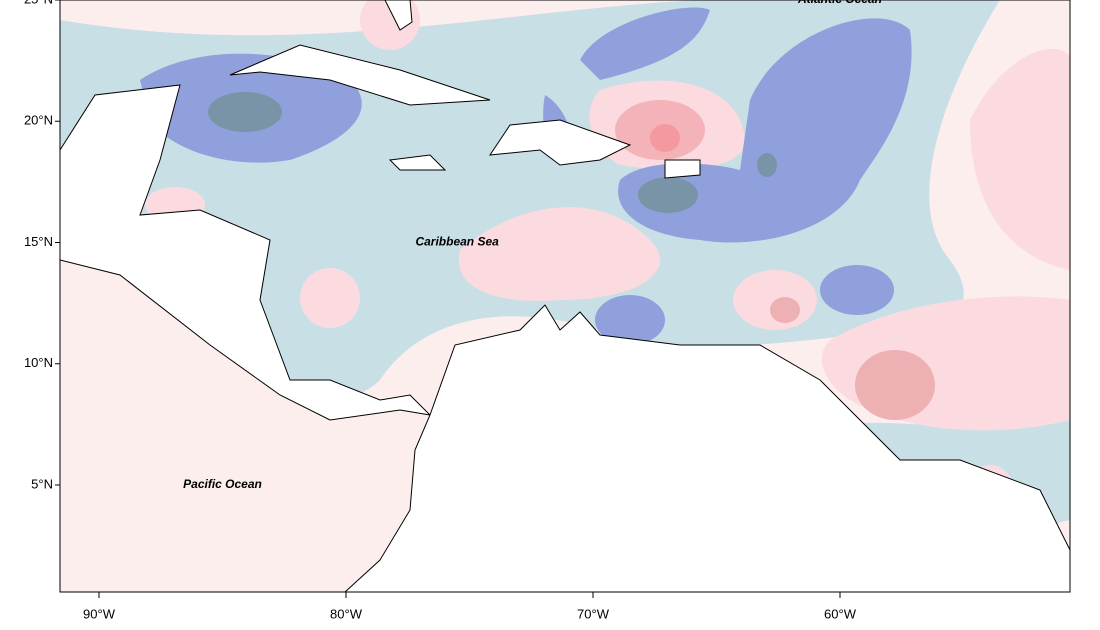 The width and height of the screenshot is (1100, 630). I want to click on hispaniola, so click(560, 142).